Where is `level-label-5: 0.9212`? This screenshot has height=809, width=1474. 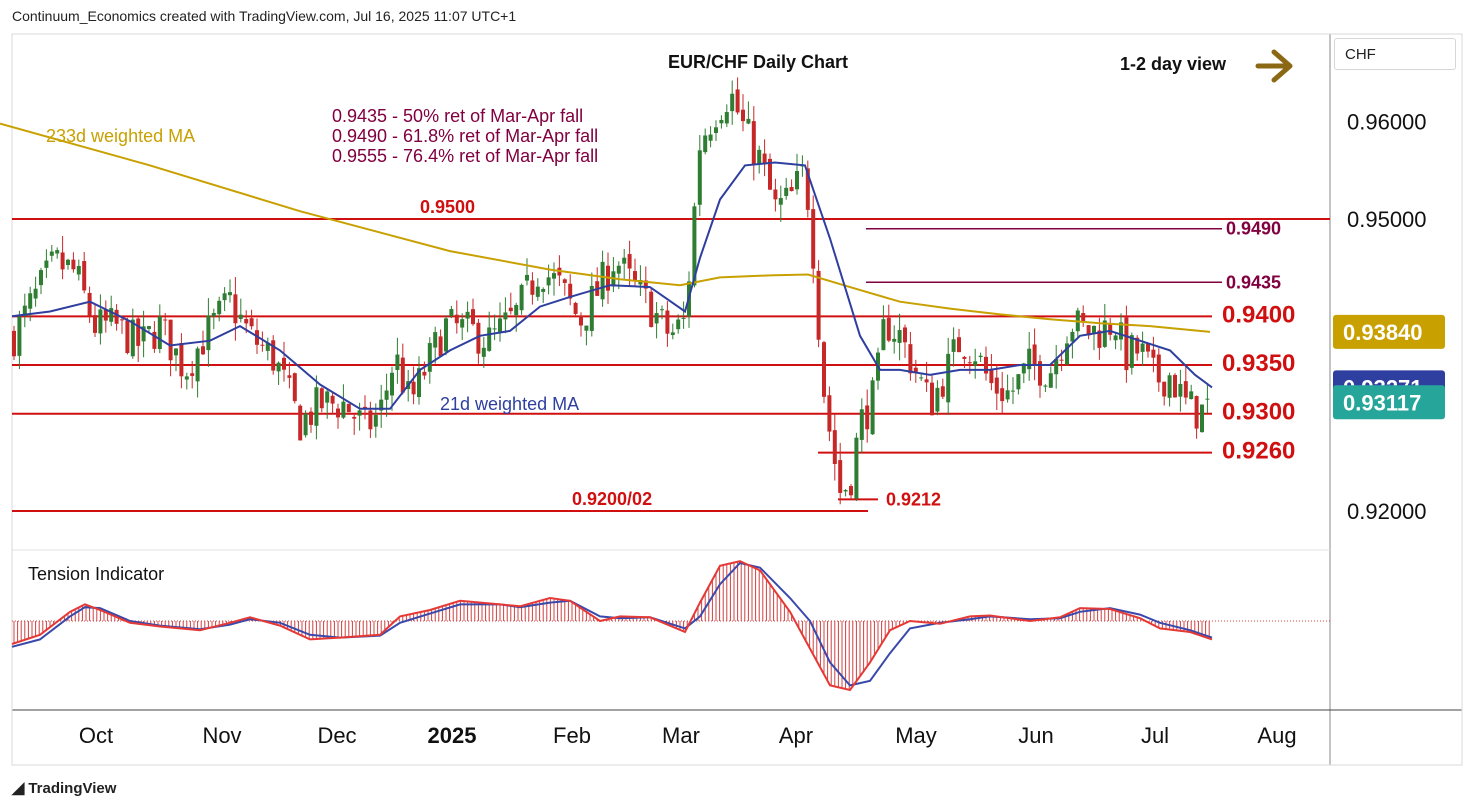 level-label-5: 0.9212 is located at coordinates (913, 499).